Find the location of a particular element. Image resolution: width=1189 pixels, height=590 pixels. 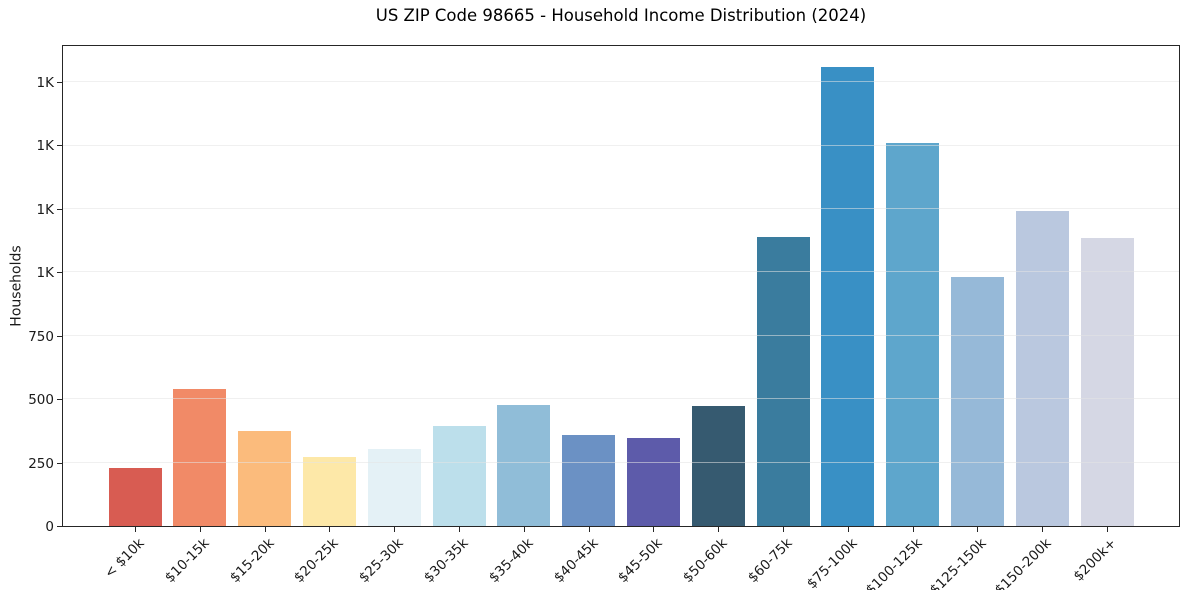

y-tick-label: 250 is located at coordinates (41, 463).